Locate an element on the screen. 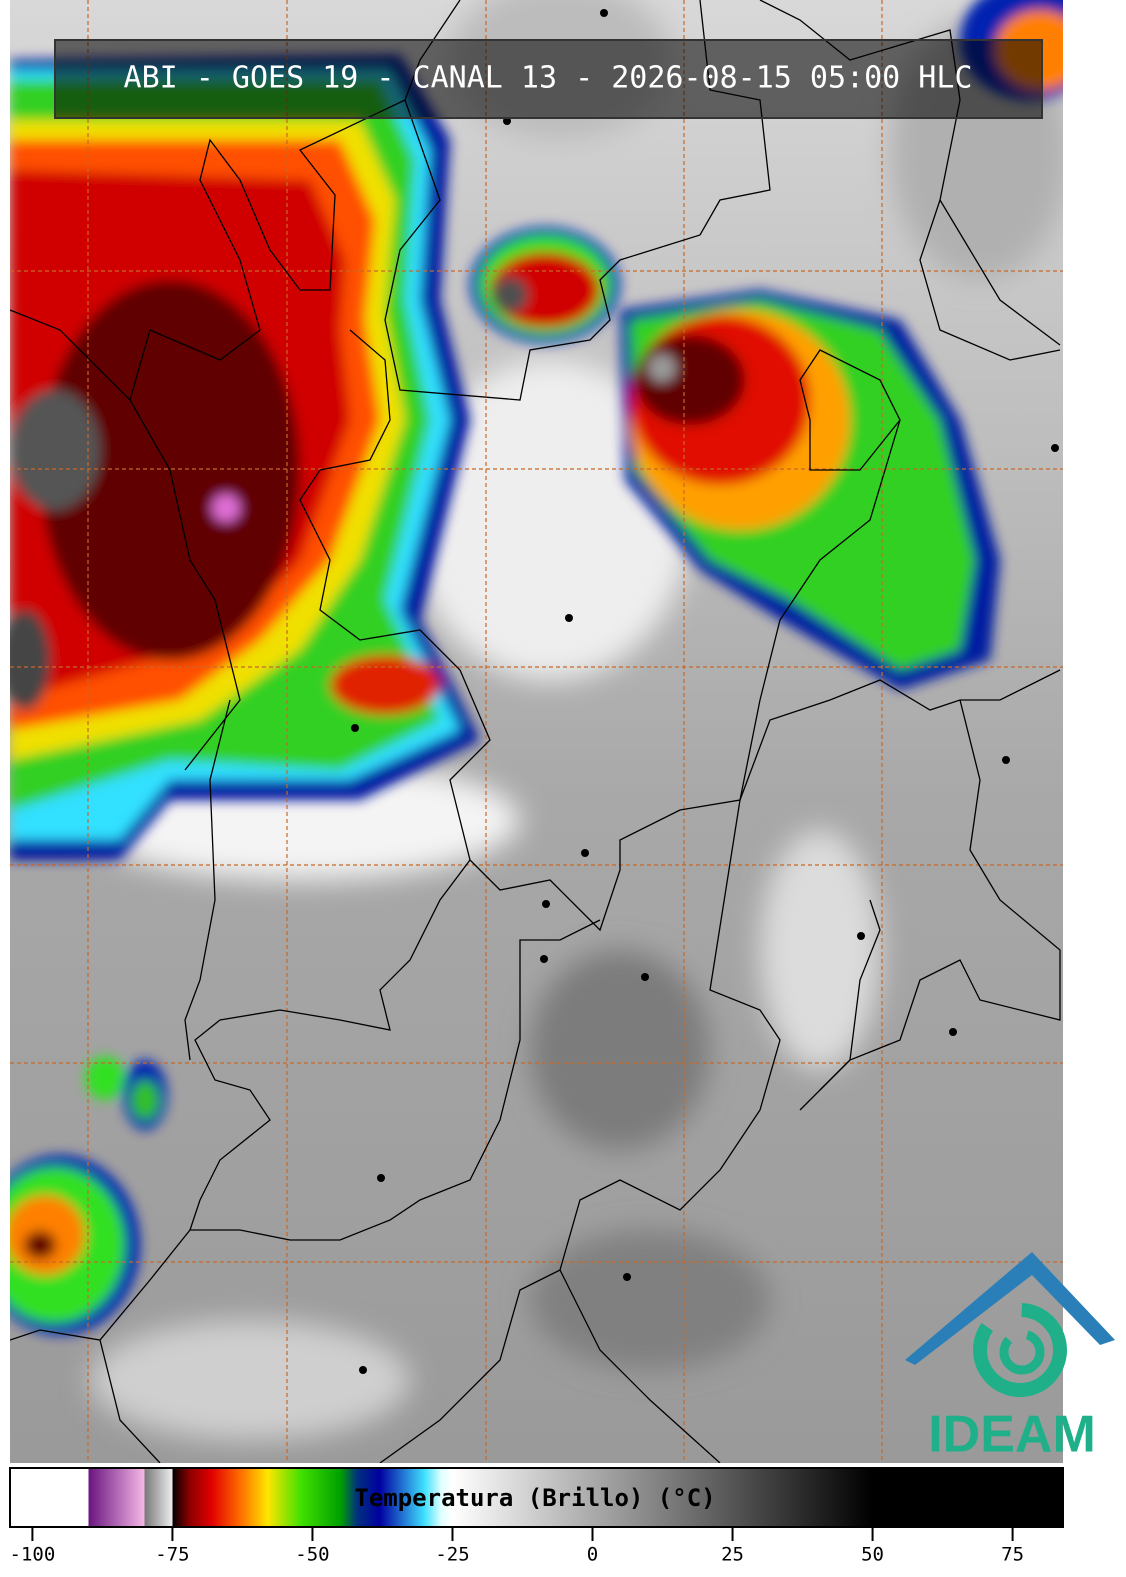 This screenshot has height=1577, width=1126. convective-cloud-north is located at coordinates (545, 285).